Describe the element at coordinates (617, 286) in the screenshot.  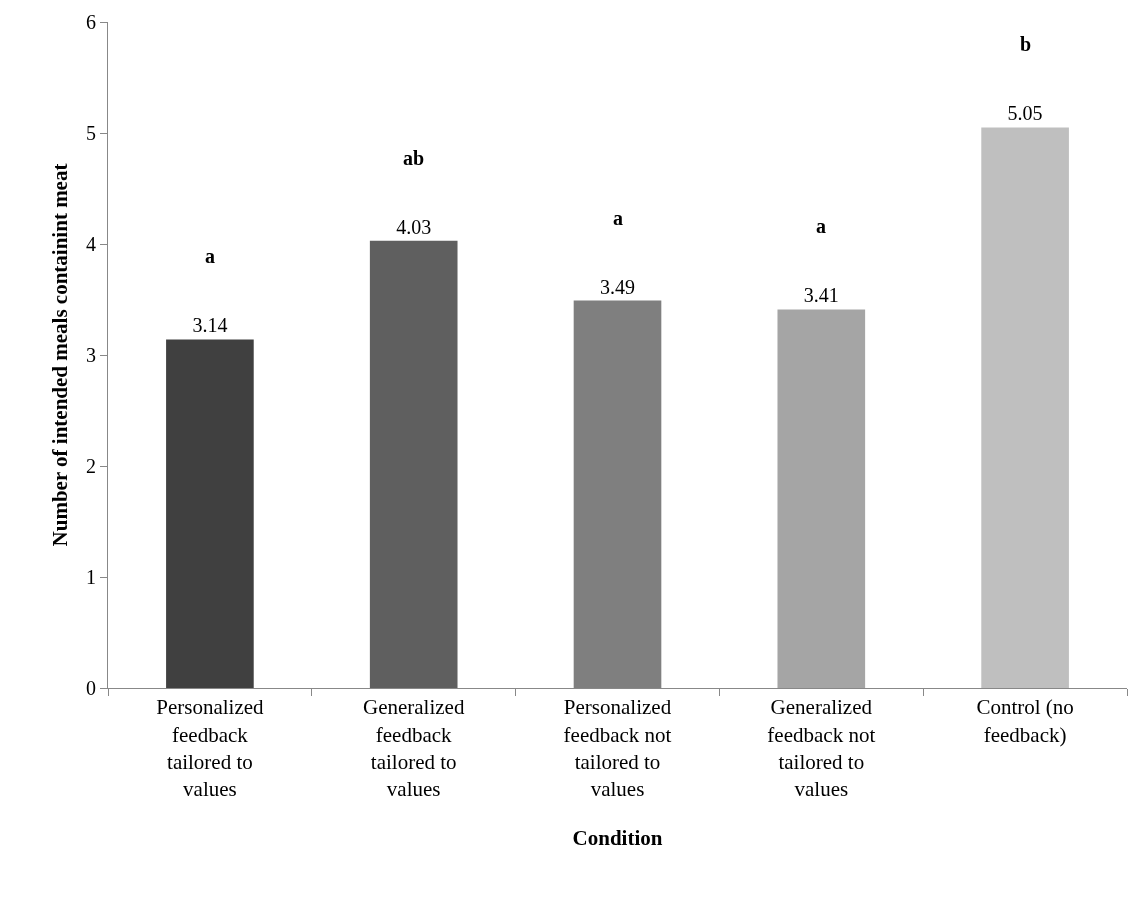
I see `data-label: 3.49` at that location.